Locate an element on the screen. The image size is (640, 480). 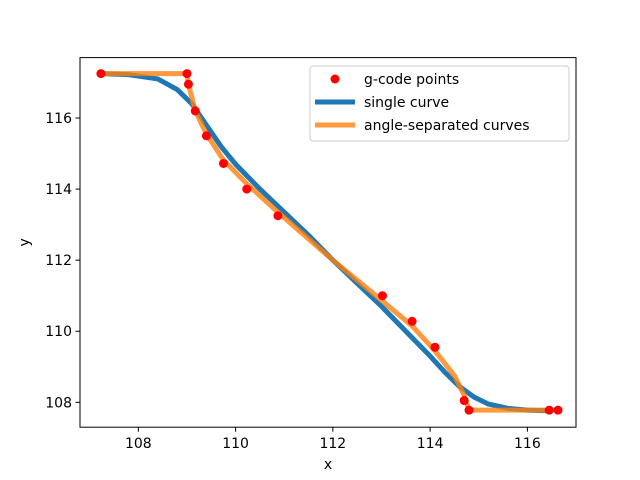
legend-label: angle-separated curves is located at coordinates (447, 126).